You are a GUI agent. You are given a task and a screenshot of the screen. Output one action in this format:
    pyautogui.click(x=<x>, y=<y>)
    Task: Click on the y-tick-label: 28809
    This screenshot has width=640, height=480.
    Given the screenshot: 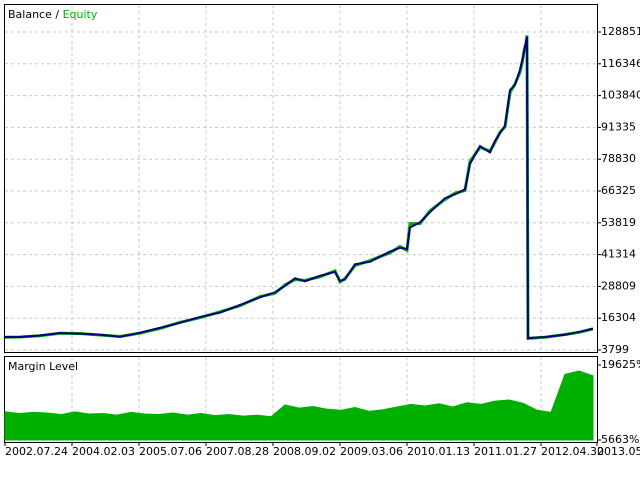 What is the action you would take?
    pyautogui.click(x=618, y=285)
    